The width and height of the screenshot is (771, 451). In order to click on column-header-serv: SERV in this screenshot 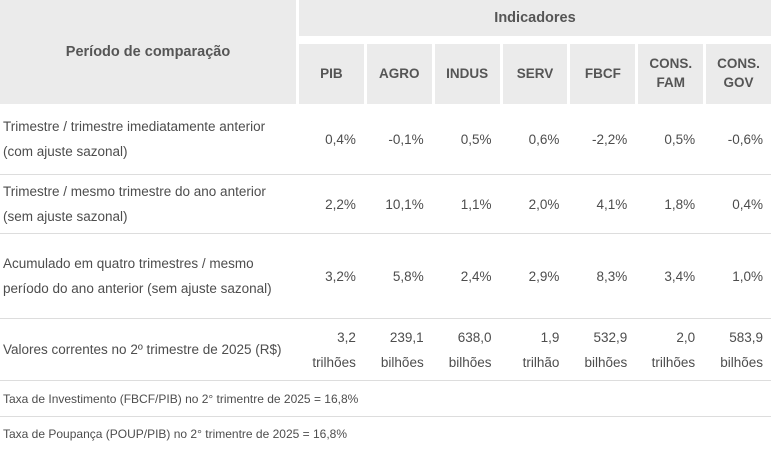, I will do `click(535, 74)`.